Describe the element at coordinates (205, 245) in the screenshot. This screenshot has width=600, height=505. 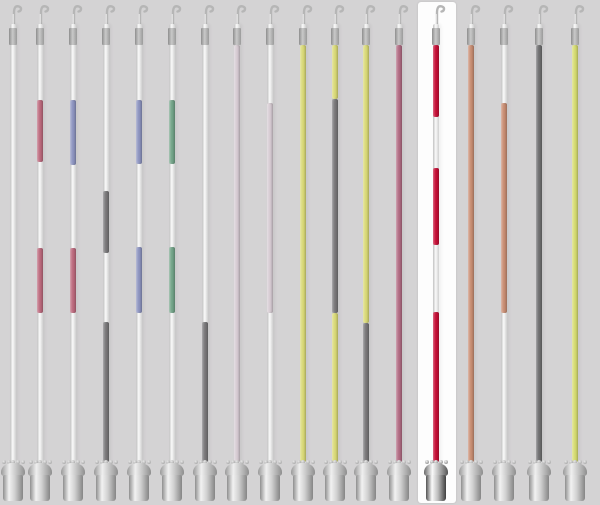
I see `pole-shaft` at that location.